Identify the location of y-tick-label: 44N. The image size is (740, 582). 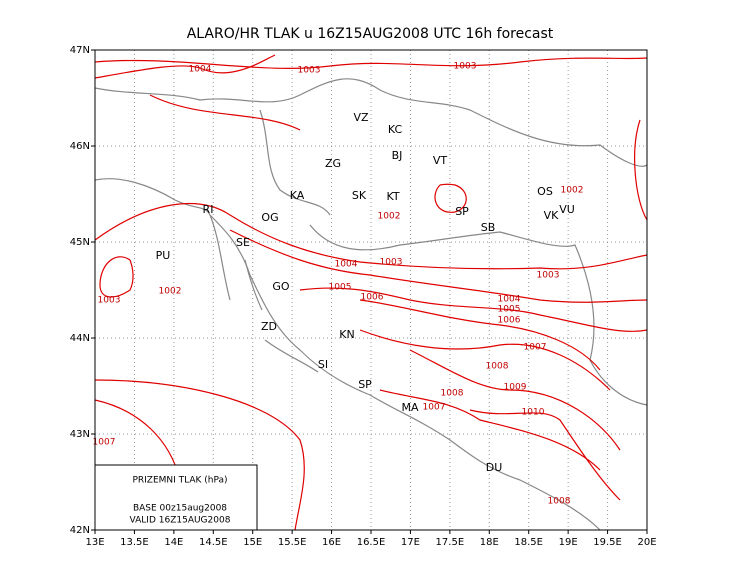
(80, 338).